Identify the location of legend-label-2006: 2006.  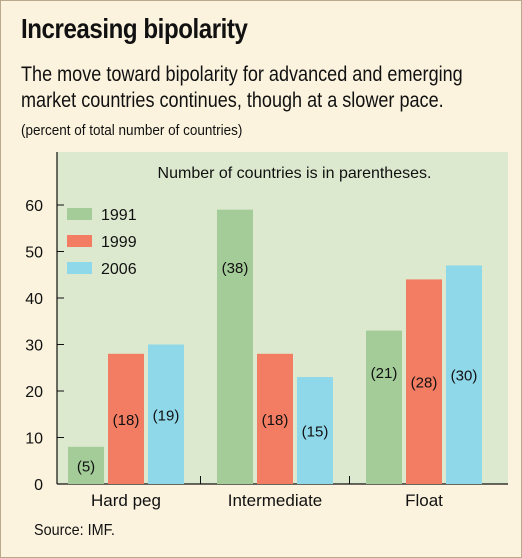
(119, 269).